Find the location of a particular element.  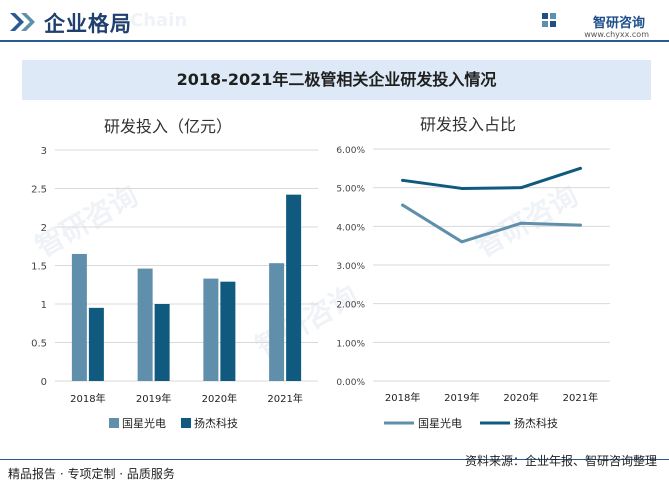

y-tick-label: 4.00% is located at coordinates (350, 228).